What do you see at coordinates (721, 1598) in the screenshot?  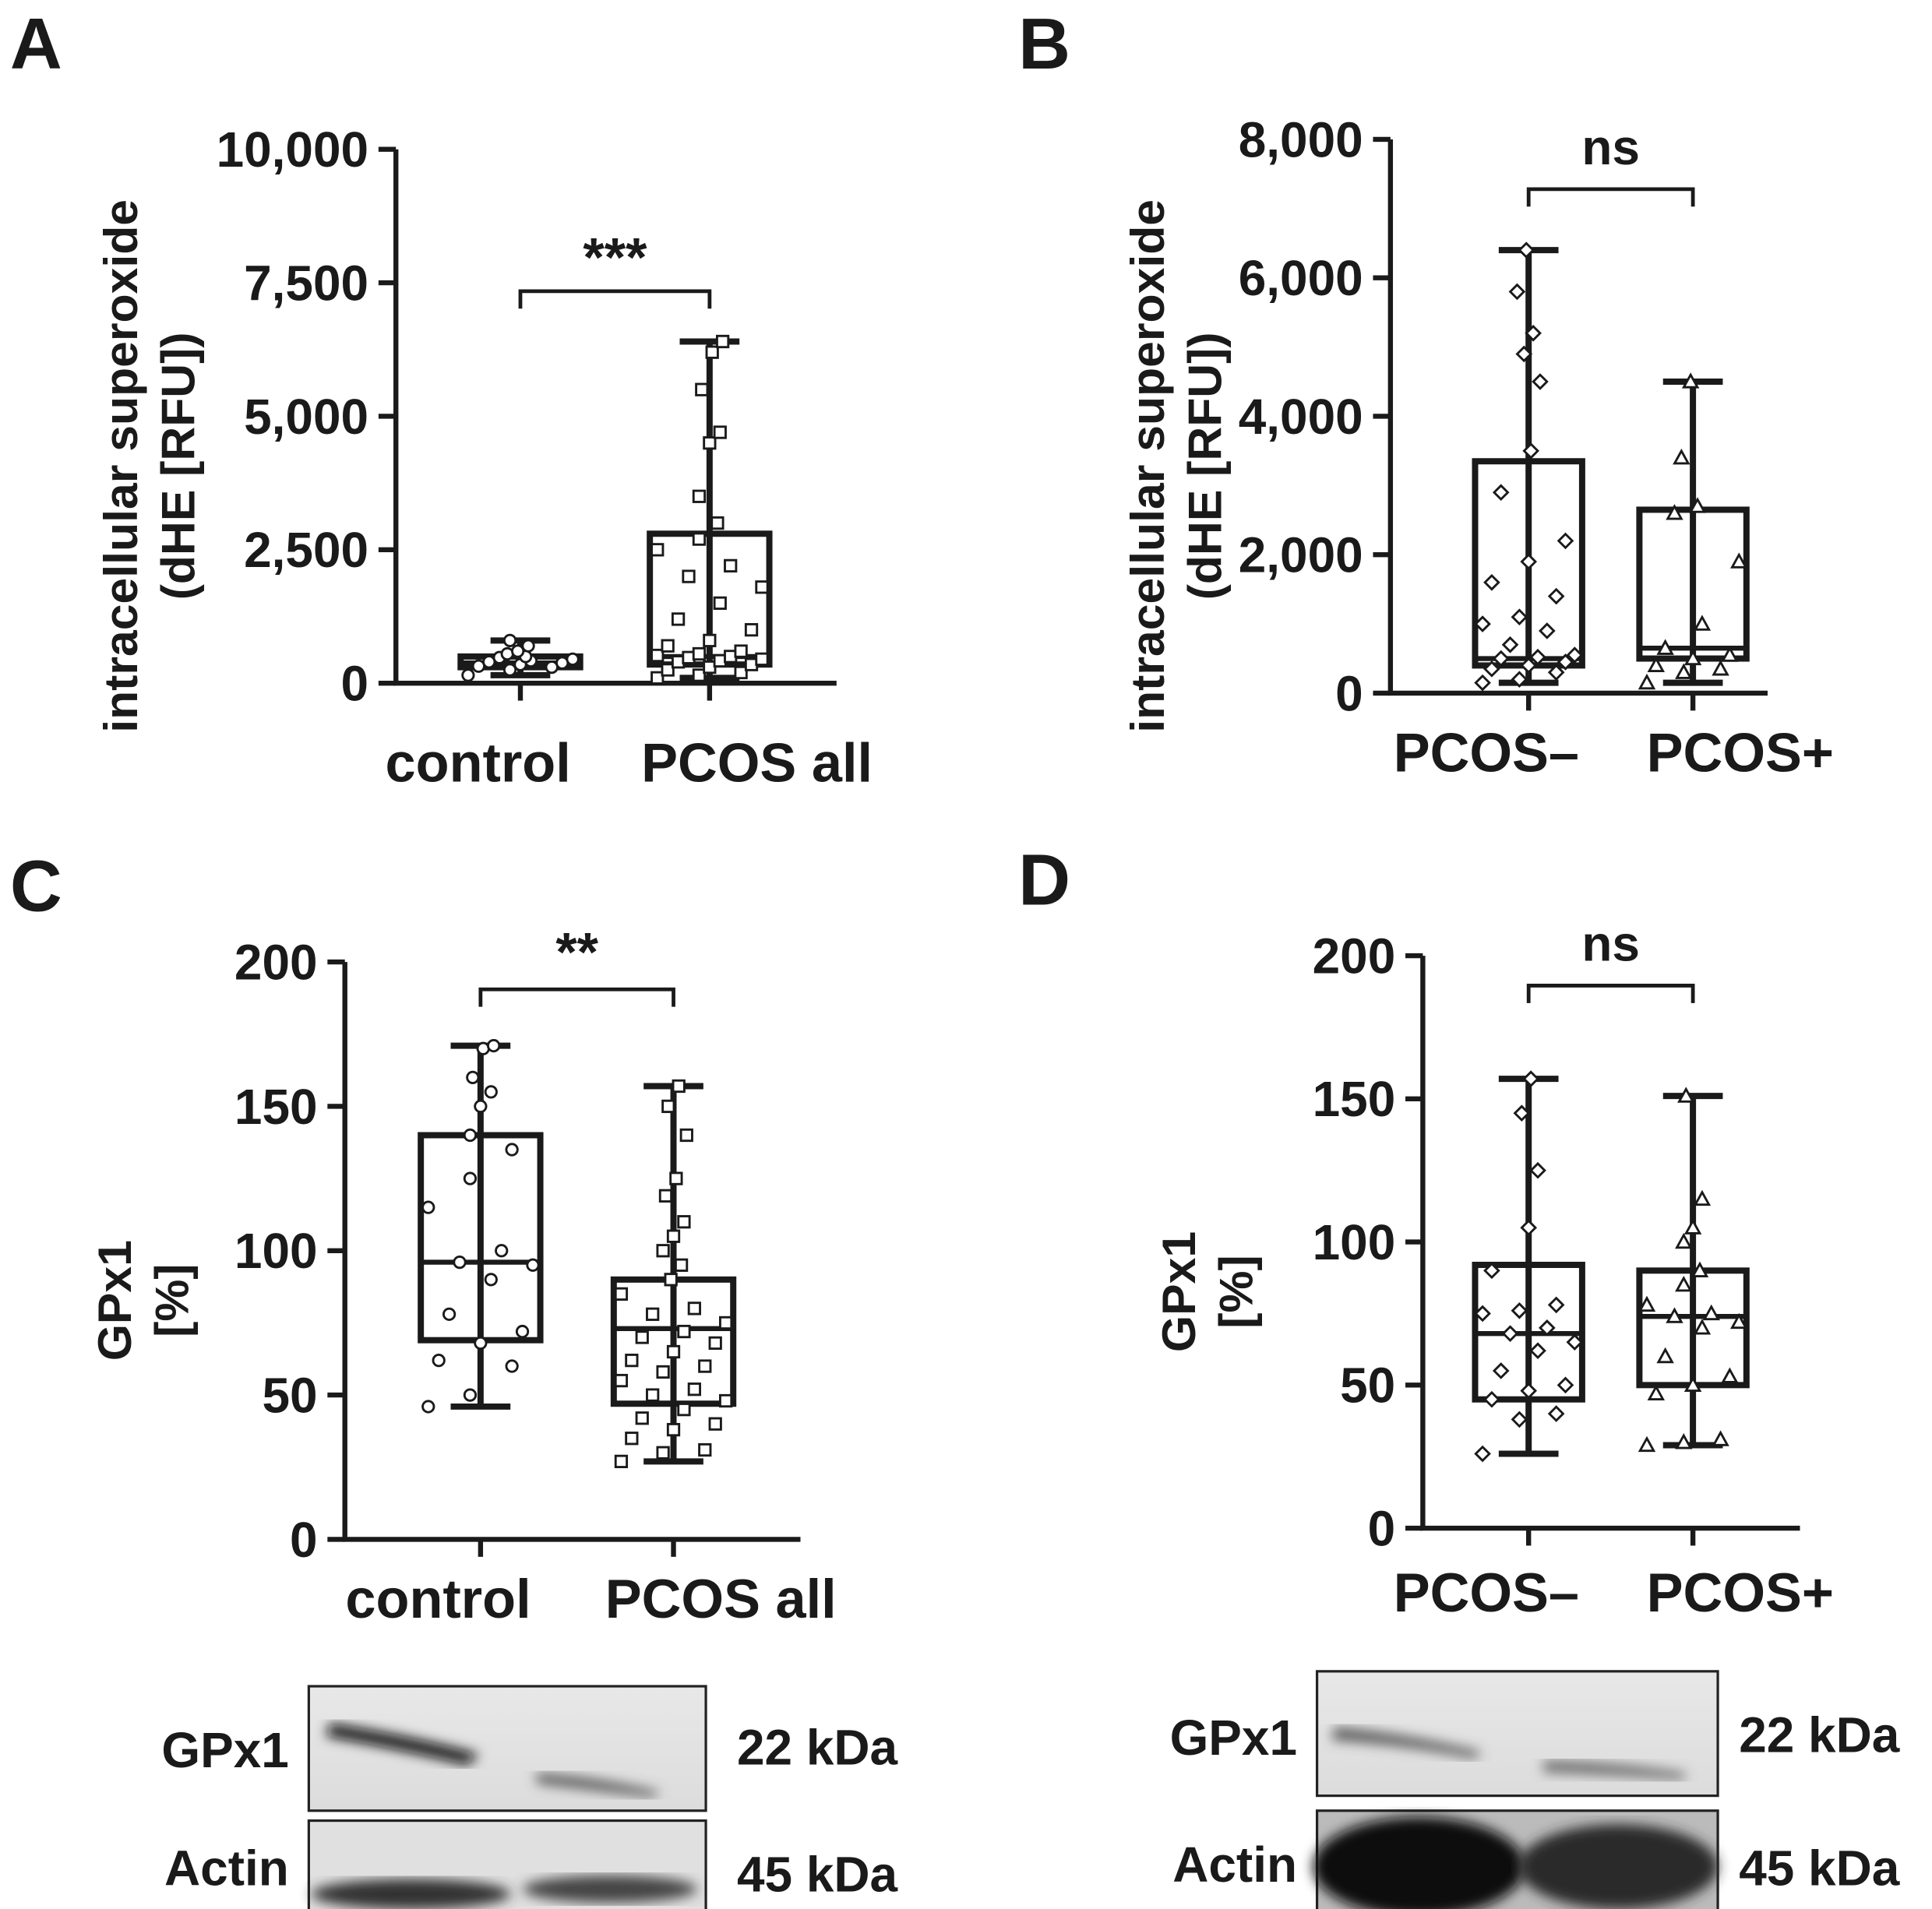 I see `x-tick-label: PCOS all` at bounding box center [721, 1598].